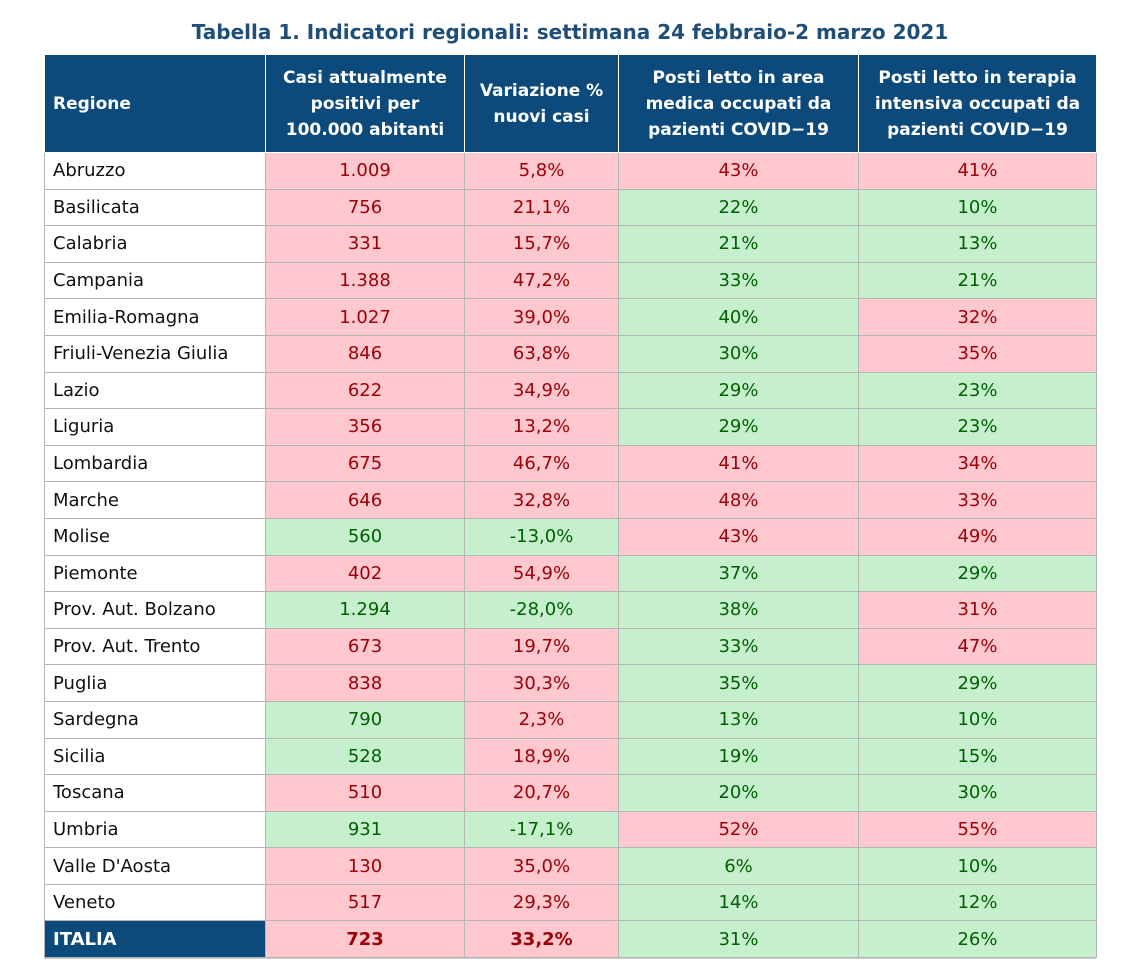 The image size is (1134, 964). I want to click on casi-cell: 846, so click(365, 353).